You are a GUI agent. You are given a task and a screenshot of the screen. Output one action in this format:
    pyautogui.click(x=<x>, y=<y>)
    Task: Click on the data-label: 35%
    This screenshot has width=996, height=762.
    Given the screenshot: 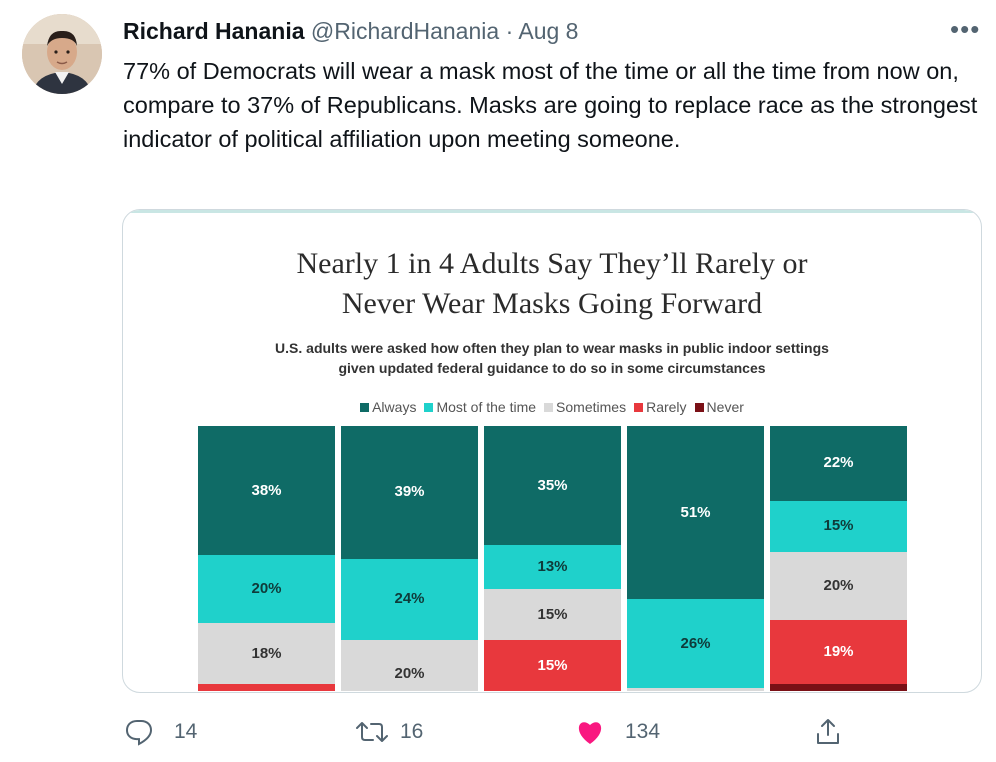 What is the action you would take?
    pyautogui.click(x=552, y=485)
    